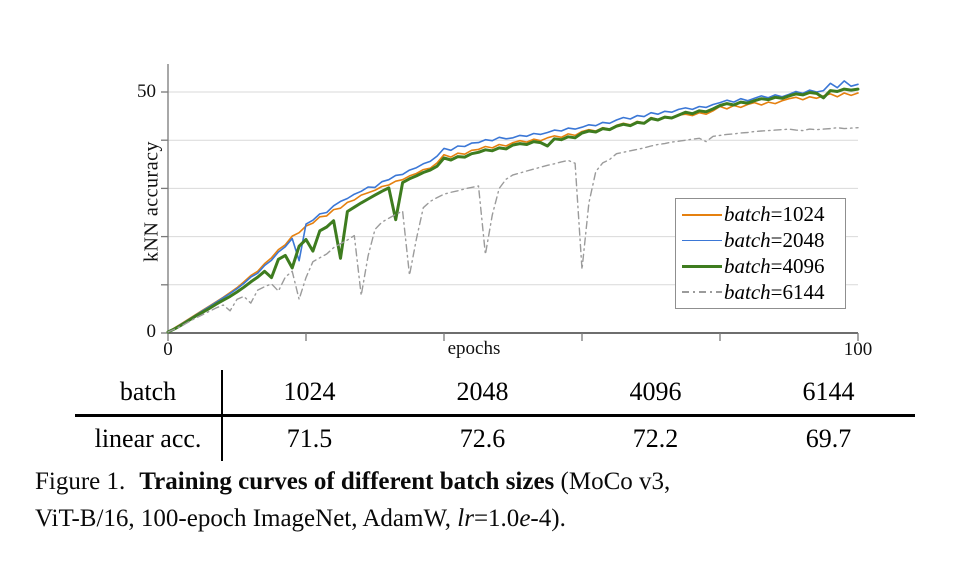  What do you see at coordinates (474, 348) in the screenshot?
I see `x-axis-label: epochs` at bounding box center [474, 348].